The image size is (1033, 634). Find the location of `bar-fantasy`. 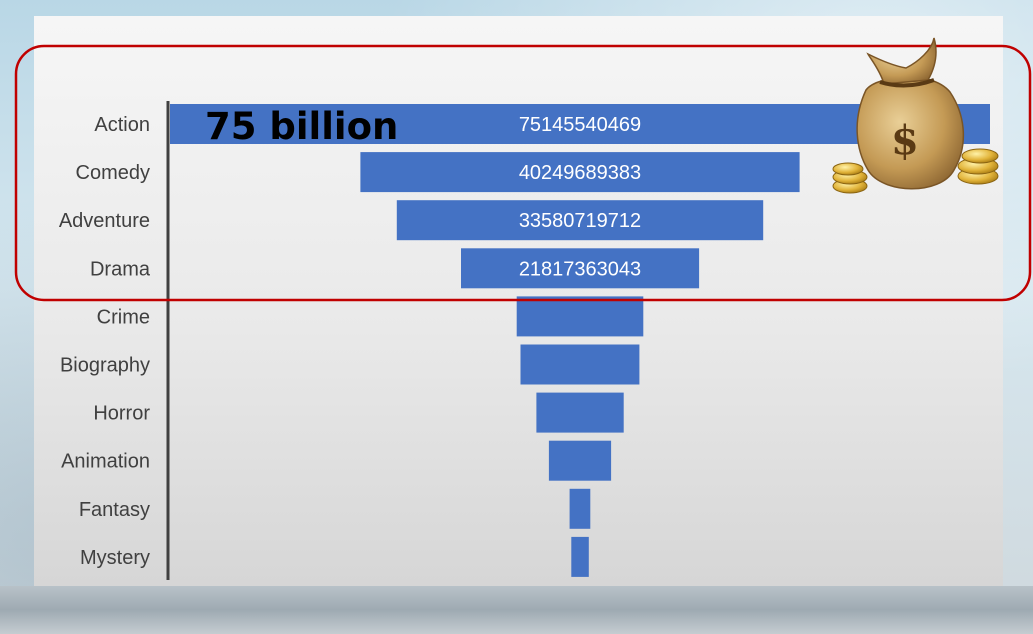

bar-fantasy is located at coordinates (580, 508).